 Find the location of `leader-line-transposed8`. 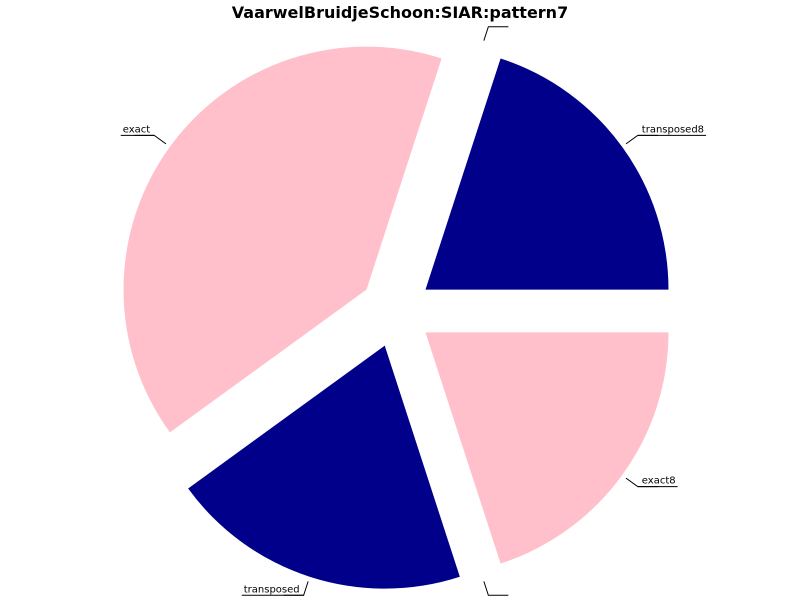

leader-line-transposed8 is located at coordinates (641, 139).